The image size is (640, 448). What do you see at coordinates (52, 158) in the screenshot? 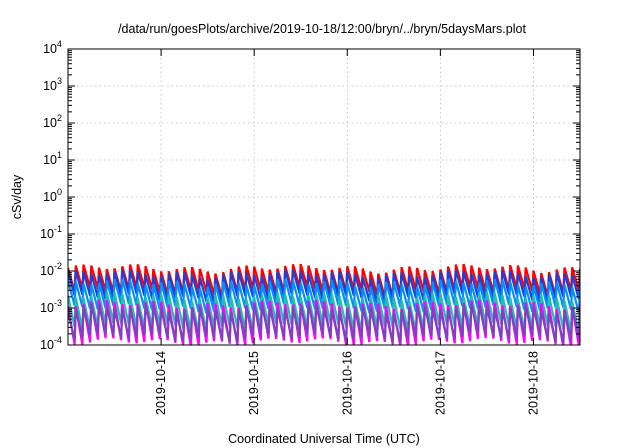
I see `y-tick-label: 10¹` at bounding box center [52, 158].